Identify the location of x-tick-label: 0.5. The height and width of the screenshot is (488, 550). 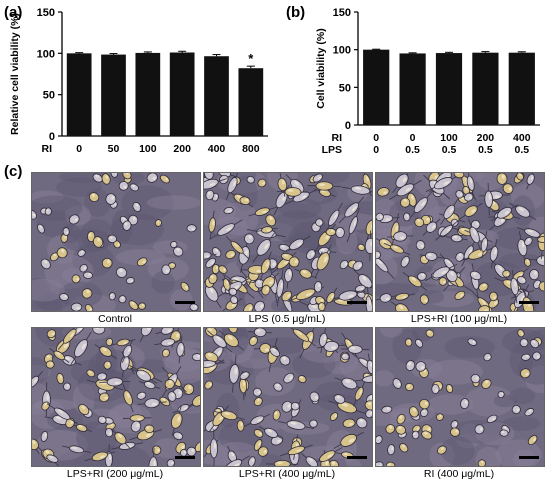
(485, 150).